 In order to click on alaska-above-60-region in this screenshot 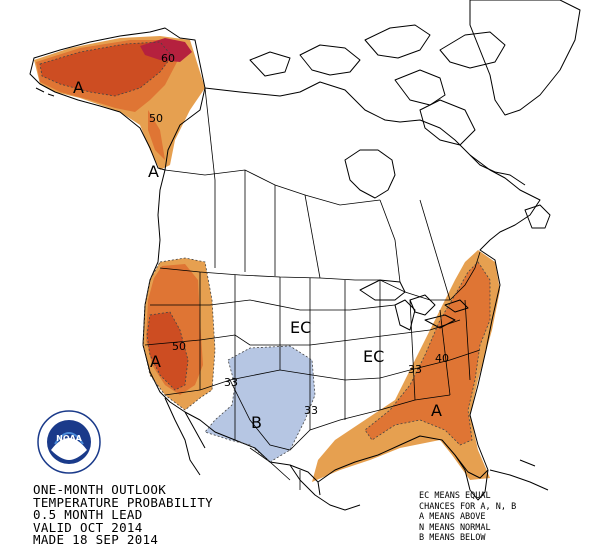, I will do `click(166, 50)`.